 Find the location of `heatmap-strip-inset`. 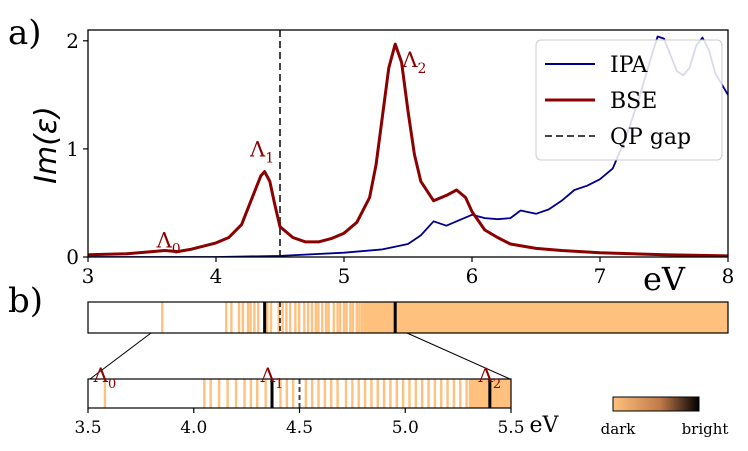

heatmap-strip-inset is located at coordinates (299, 393).